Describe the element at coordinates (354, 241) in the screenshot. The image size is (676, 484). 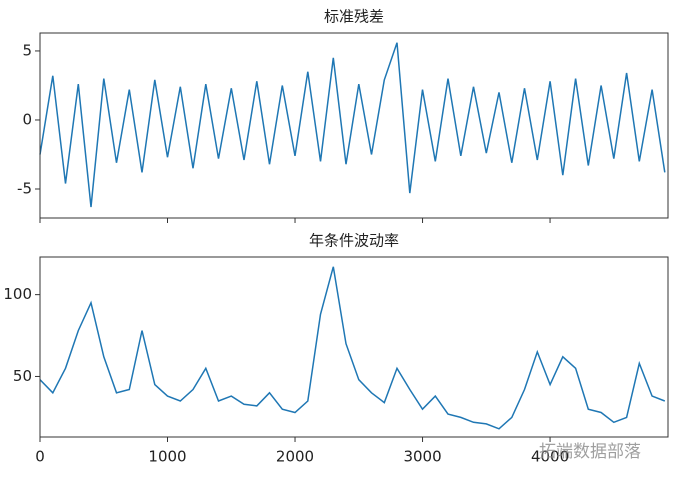
I see `subplot-title: 年条件波动率` at that location.